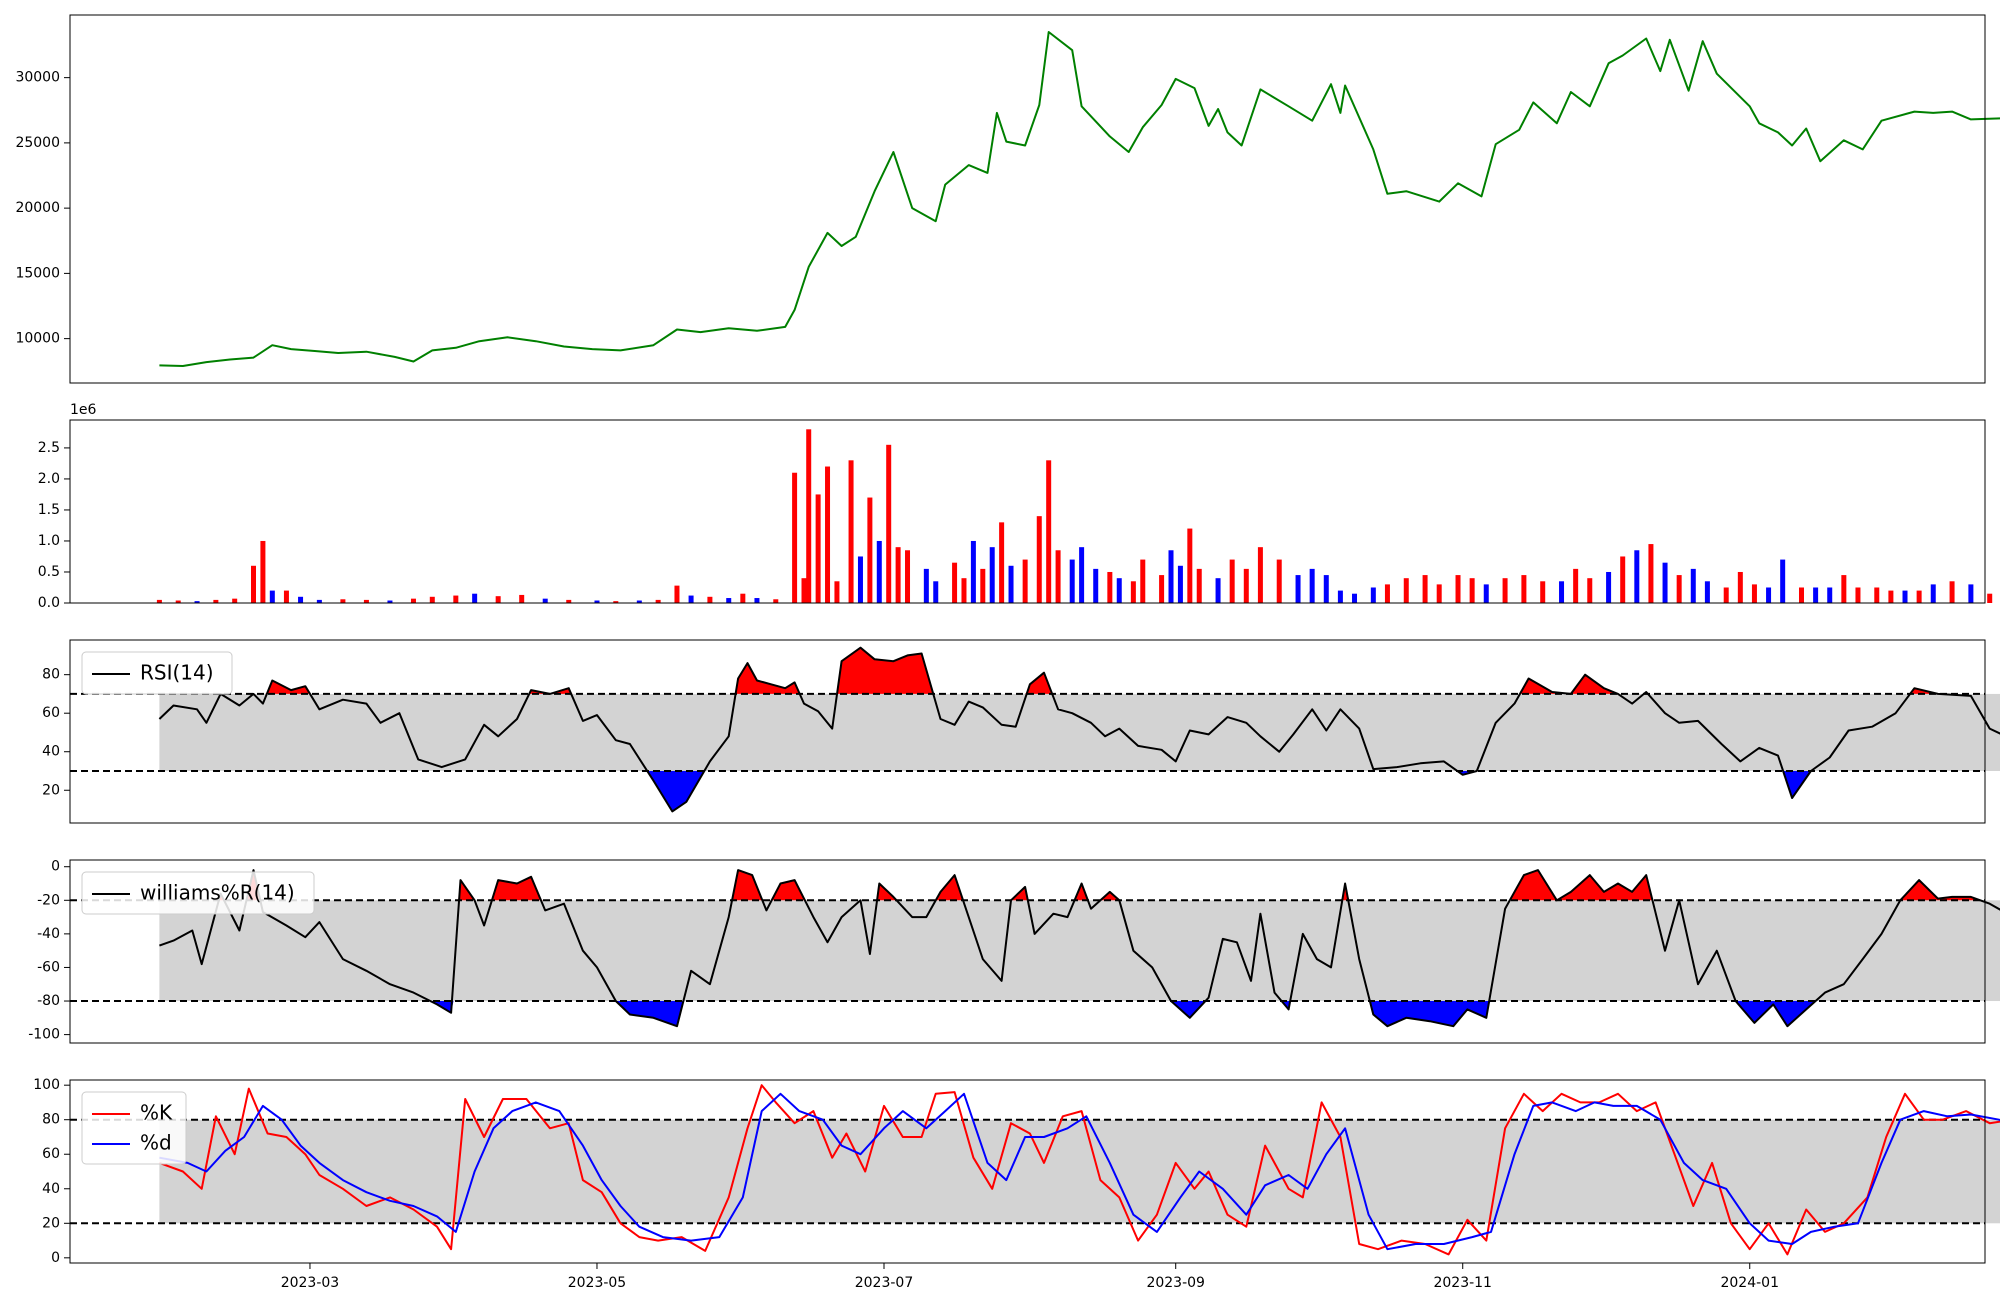 The image size is (2000, 1300). Describe the element at coordinates (1027, 731) in the screenshot. I see `rsi-axes-frame` at that location.